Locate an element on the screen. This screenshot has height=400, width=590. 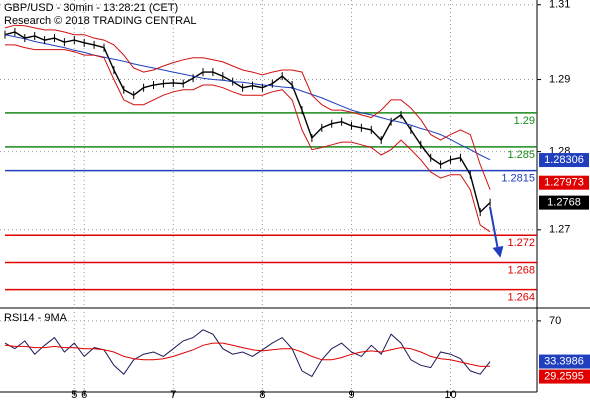
x-tick-label: 8 is located at coordinates (262, 394).